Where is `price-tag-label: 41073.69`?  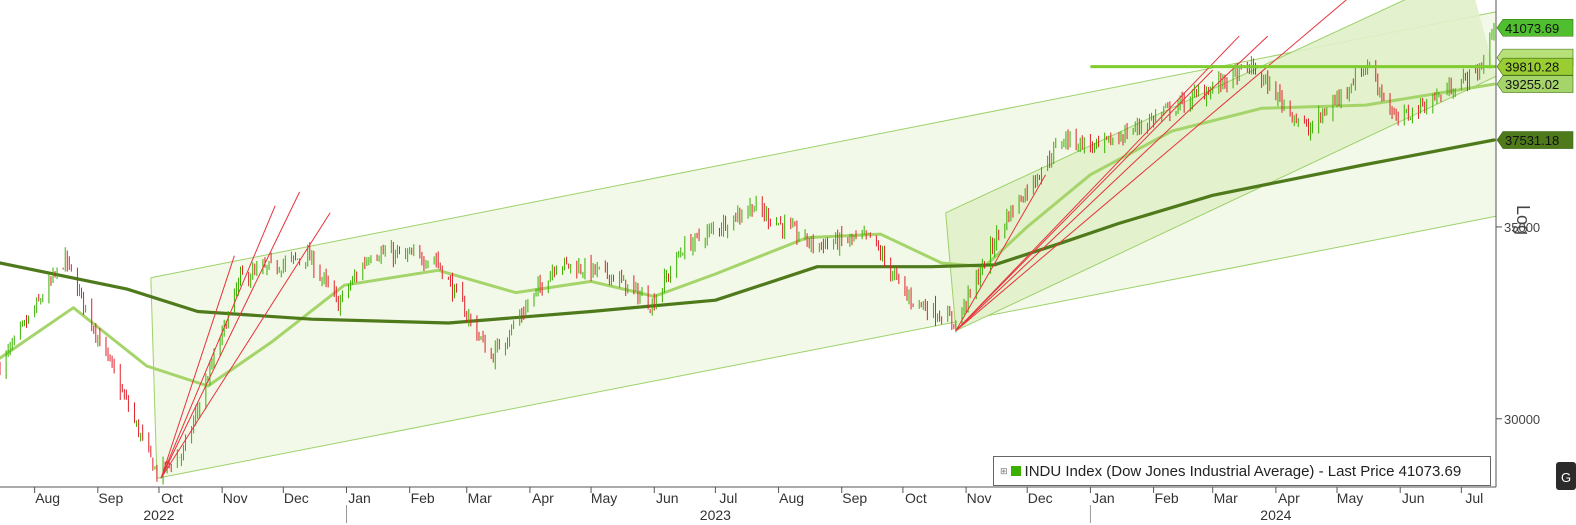 price-tag-label: 41073.69 is located at coordinates (1532, 28).